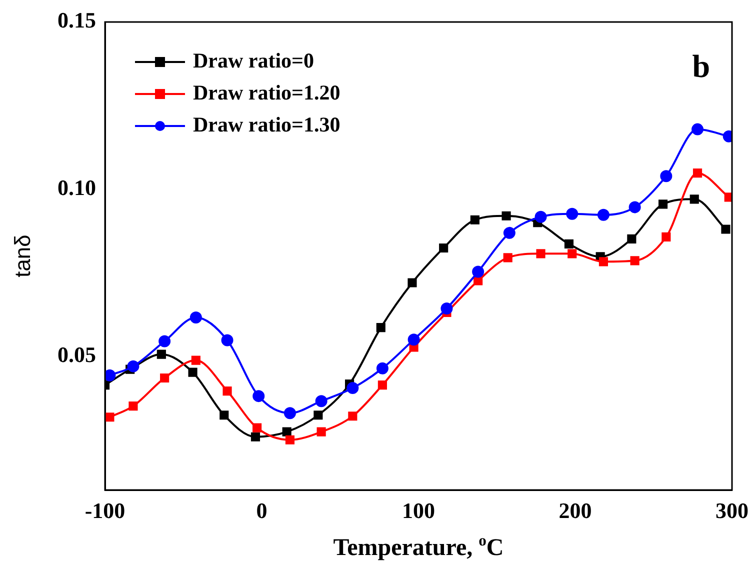 Image resolution: width=753 pixels, height=570 pixels. I want to click on y-tick-label: 0.15, so click(77, 20).